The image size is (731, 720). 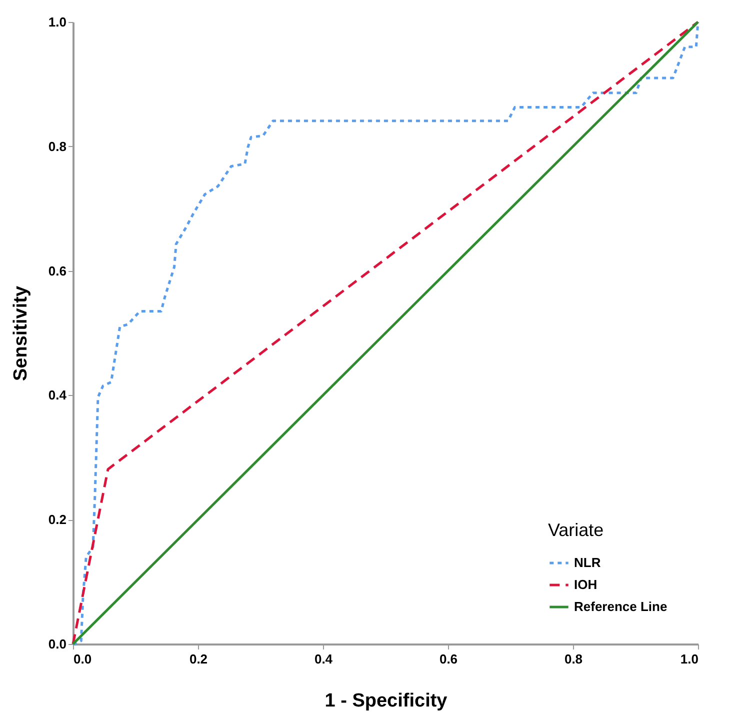 I want to click on y-tick-label: 1.0, so click(x=57, y=22).